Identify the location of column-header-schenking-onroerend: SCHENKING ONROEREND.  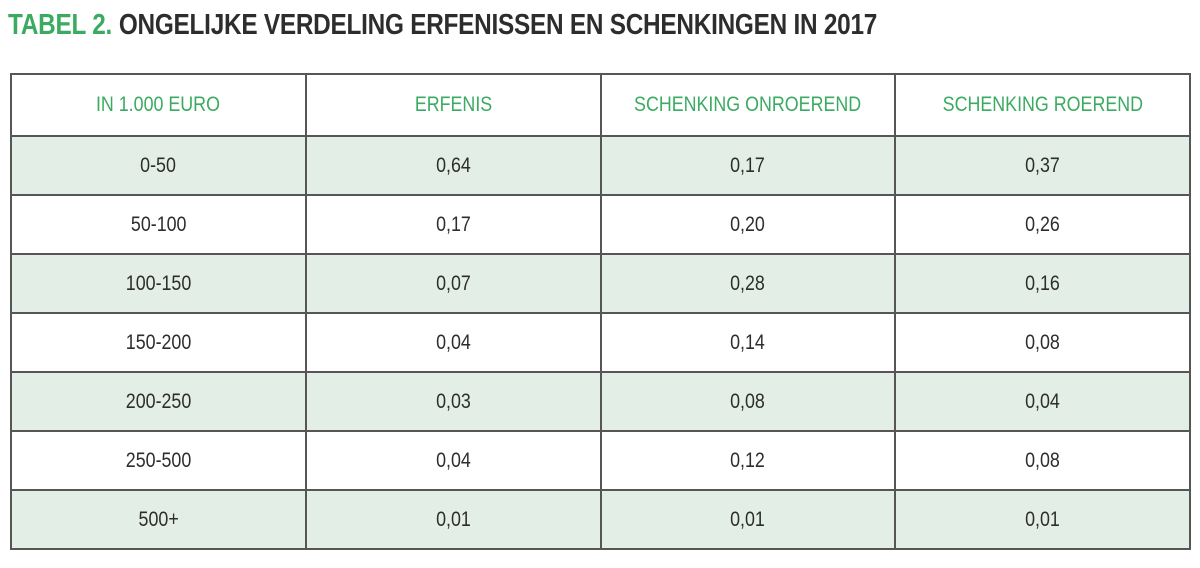
(748, 105).